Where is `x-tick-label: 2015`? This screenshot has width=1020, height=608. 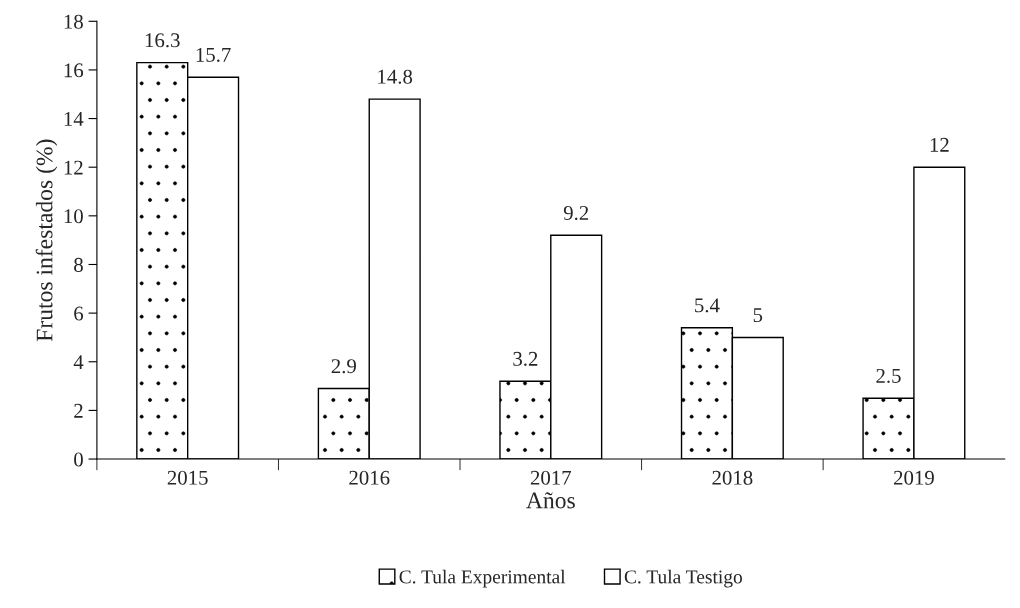
x-tick-label: 2015 is located at coordinates (187, 477).